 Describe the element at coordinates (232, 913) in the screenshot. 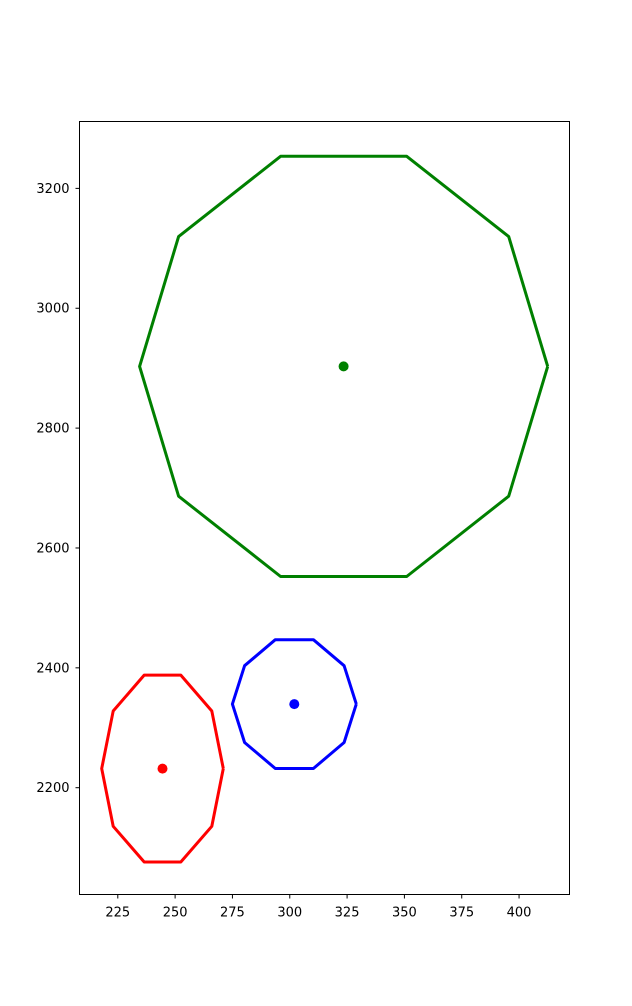

I see `x-tick-label: 275` at that location.